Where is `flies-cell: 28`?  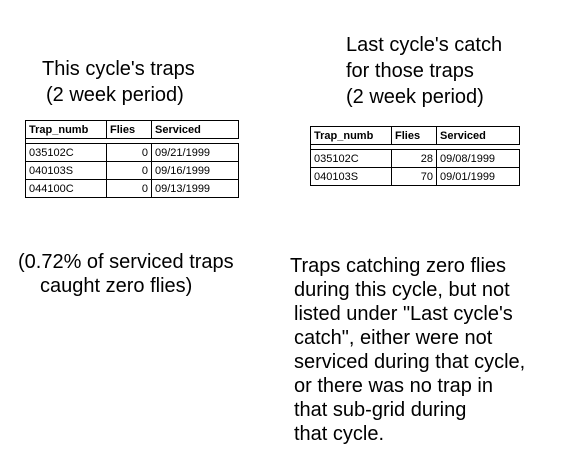 flies-cell: 28 is located at coordinates (414, 158).